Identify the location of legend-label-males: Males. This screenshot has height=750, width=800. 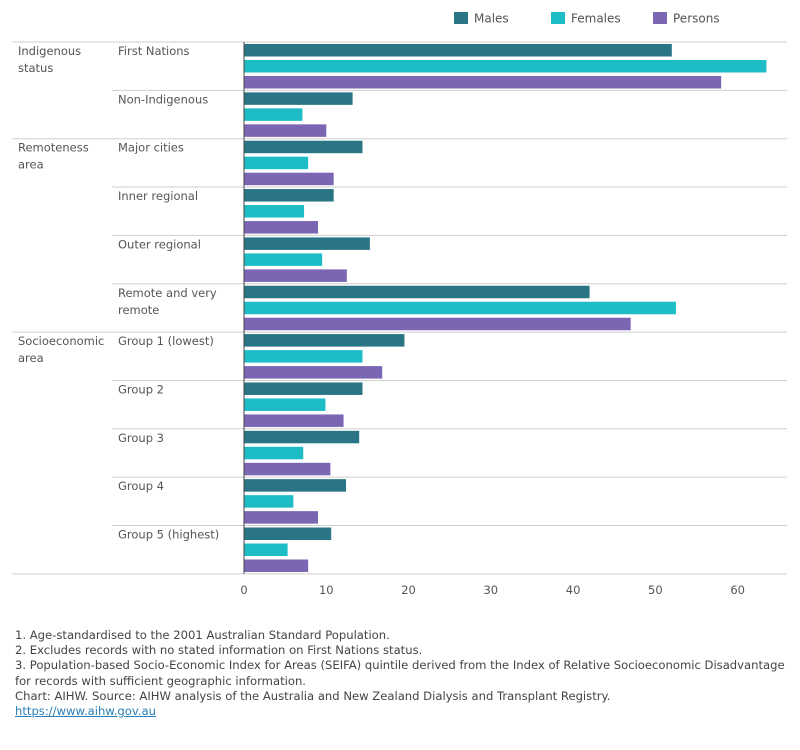
(491, 19).